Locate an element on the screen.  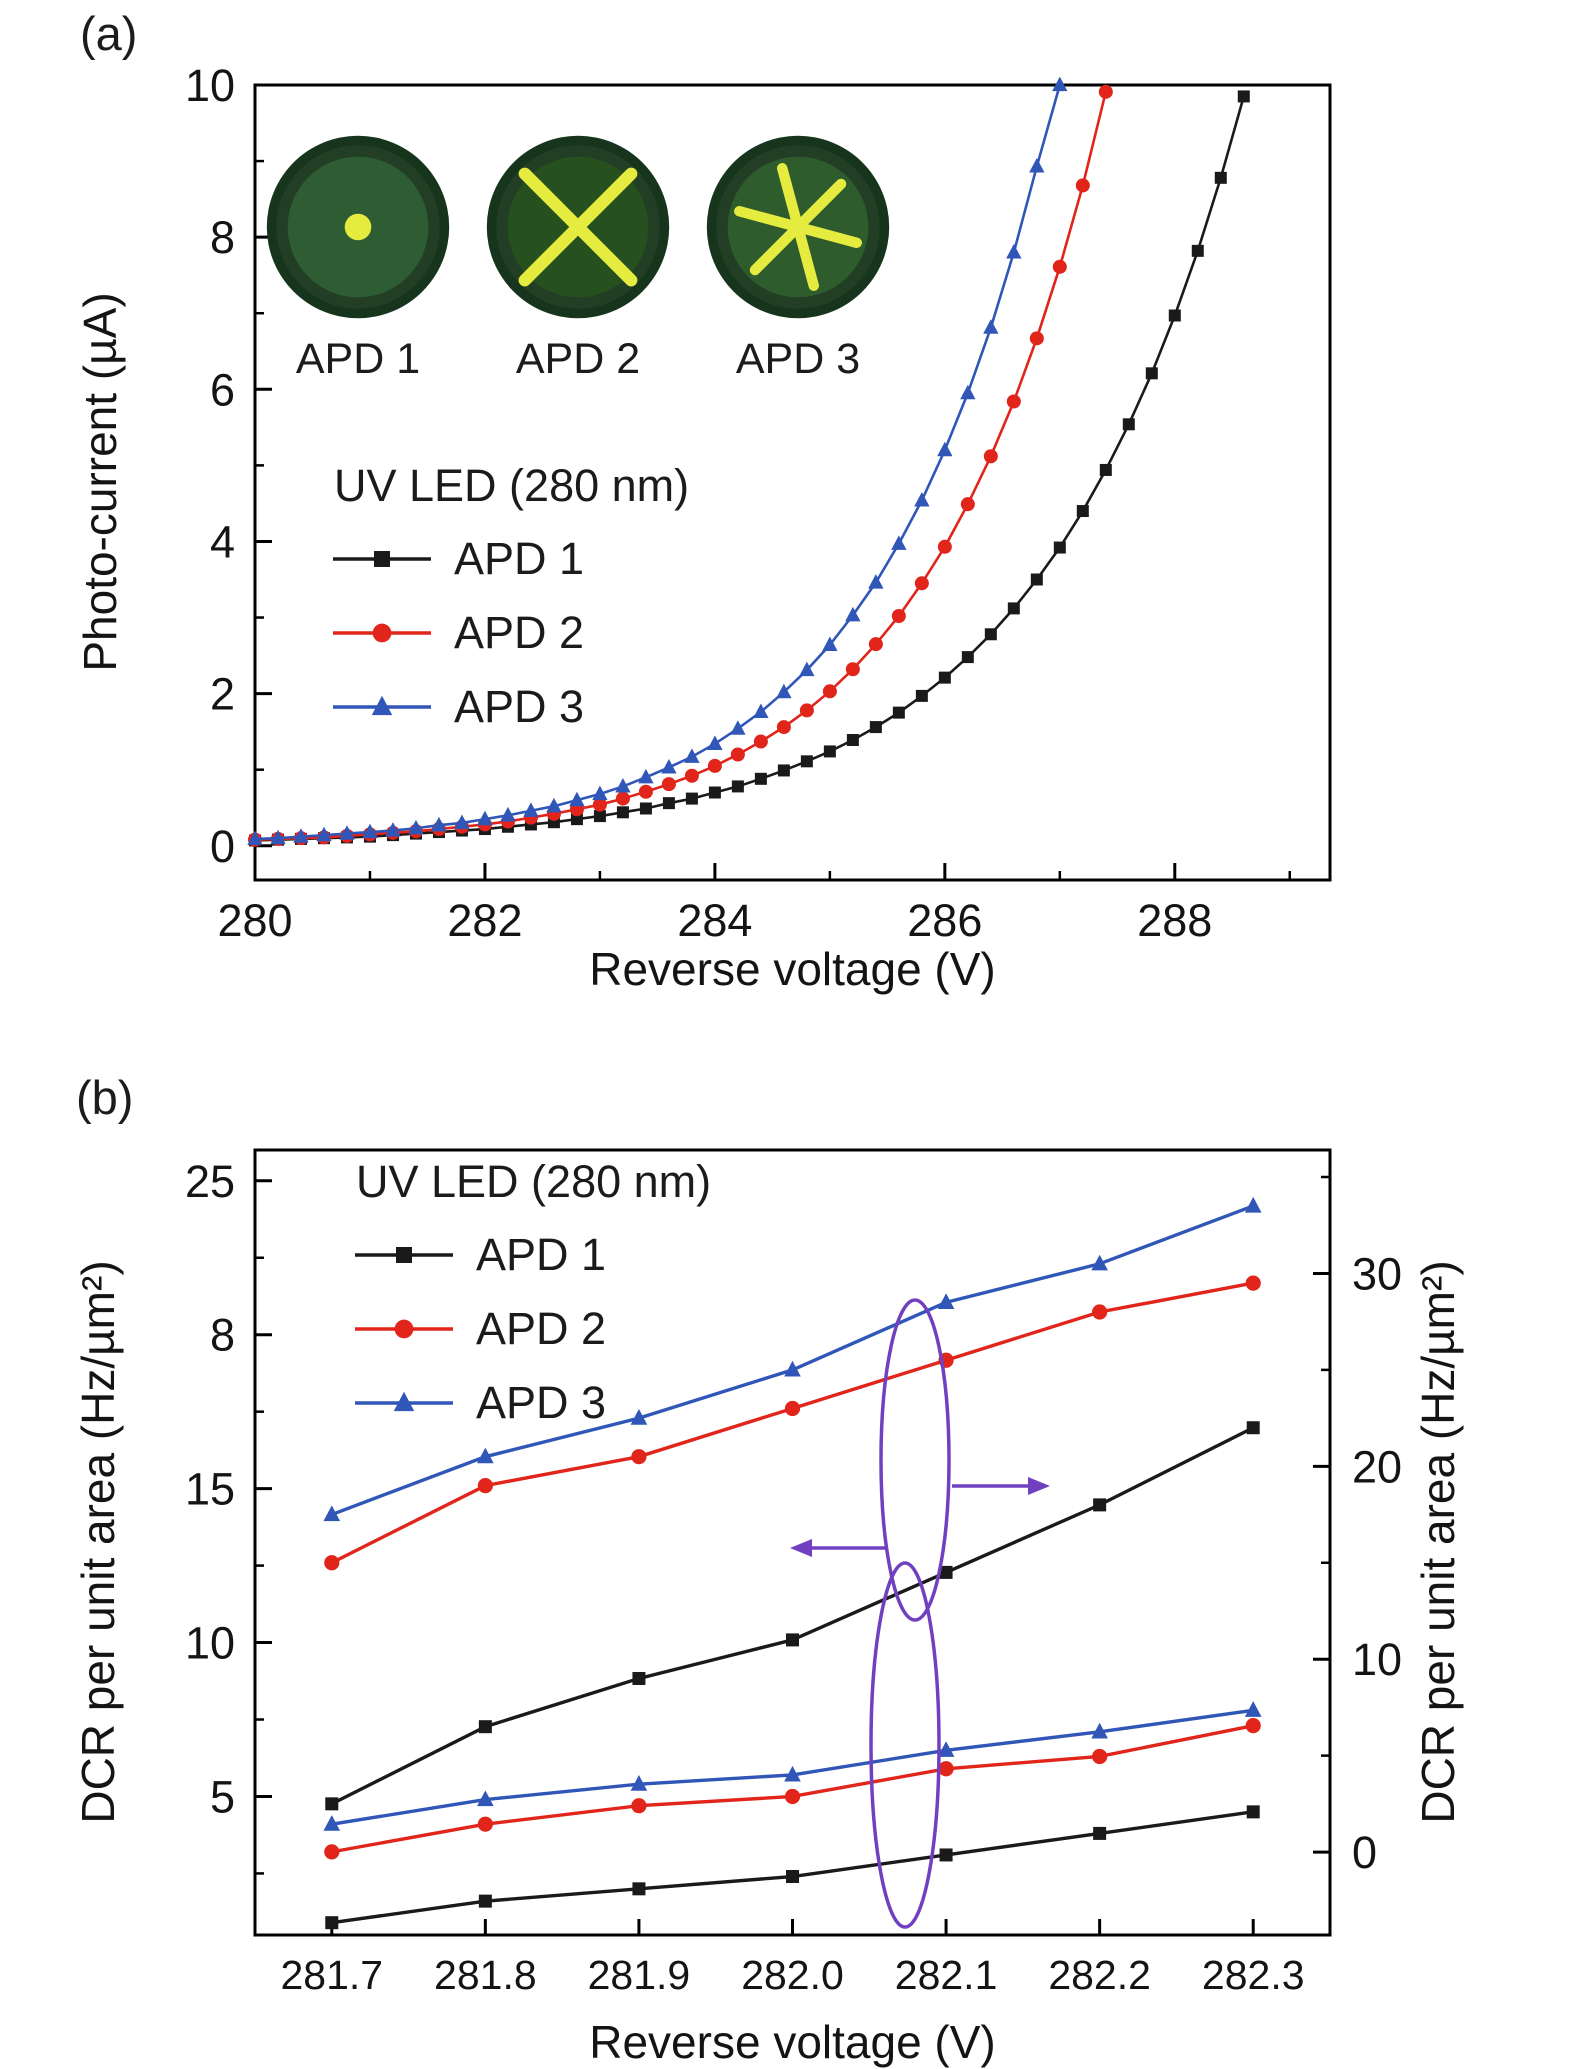
tick-label: 30 is located at coordinates (1377, 1273).